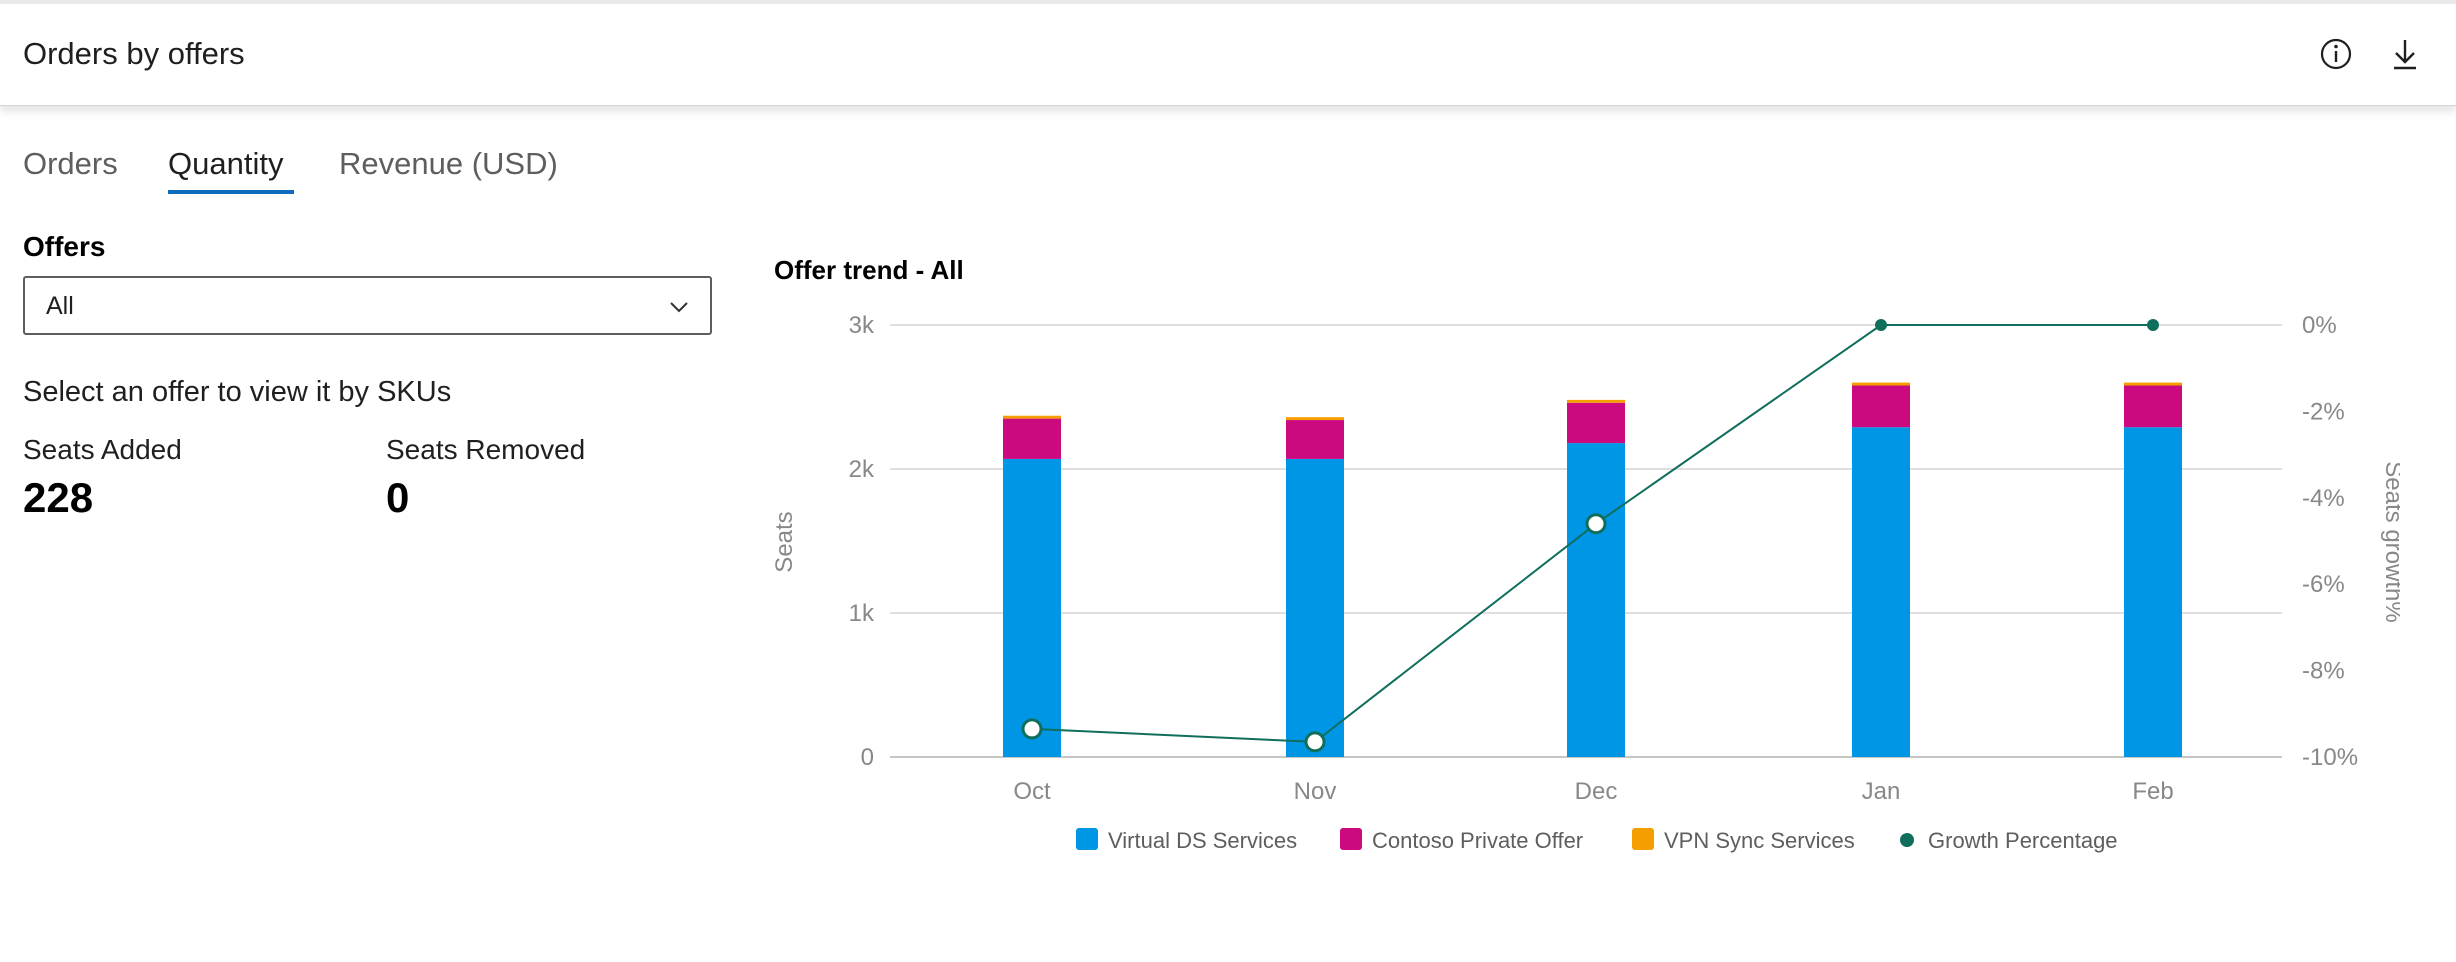 The height and width of the screenshot is (962, 2456). I want to click on y-tick-label: 1k, so click(862, 613).